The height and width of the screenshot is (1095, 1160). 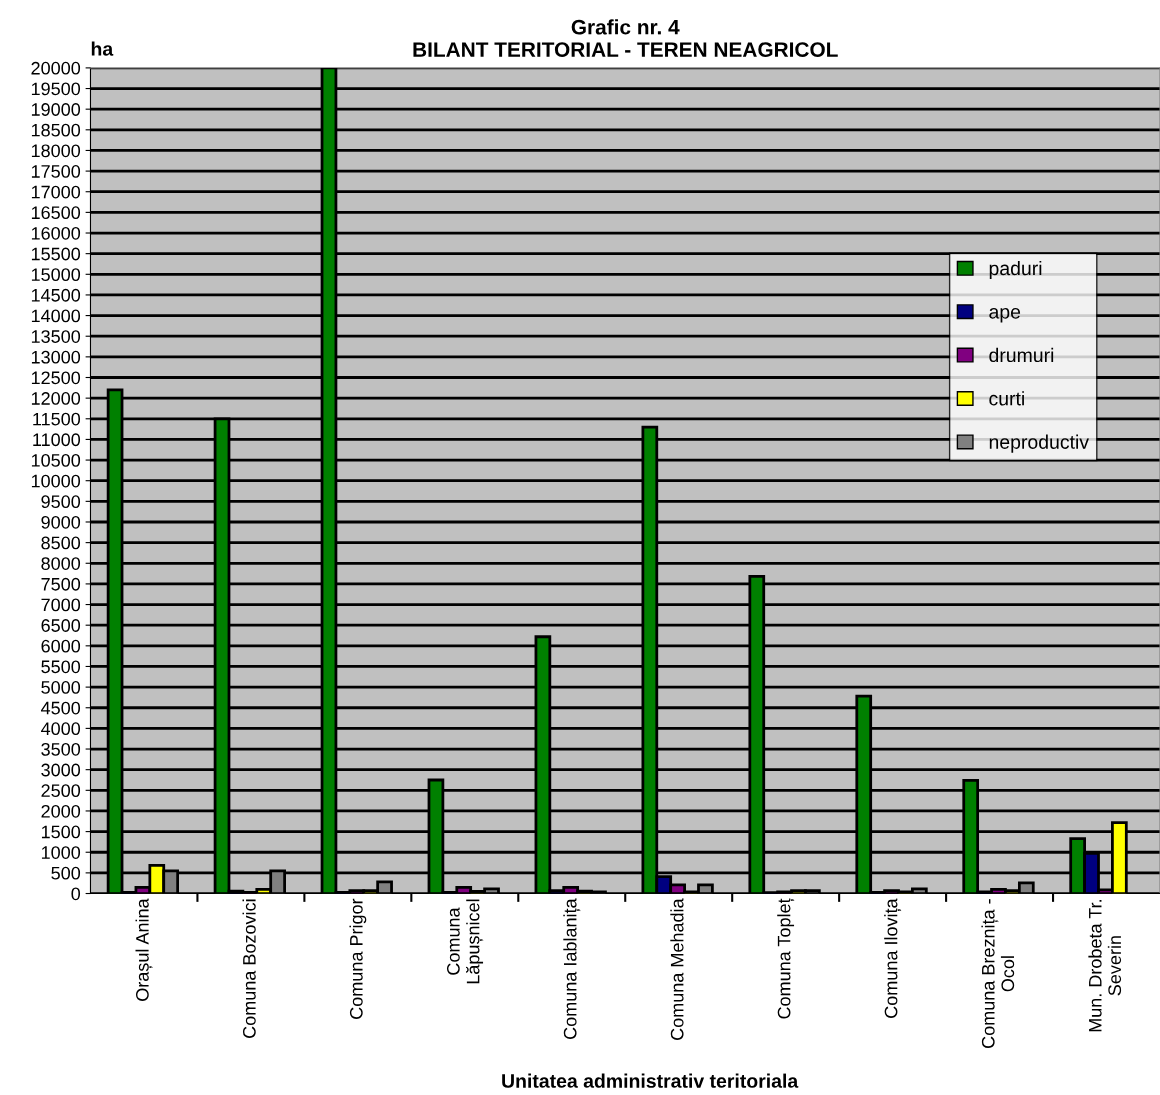 I want to click on x-tick-label: Comuna Prigor, so click(x=358, y=958).